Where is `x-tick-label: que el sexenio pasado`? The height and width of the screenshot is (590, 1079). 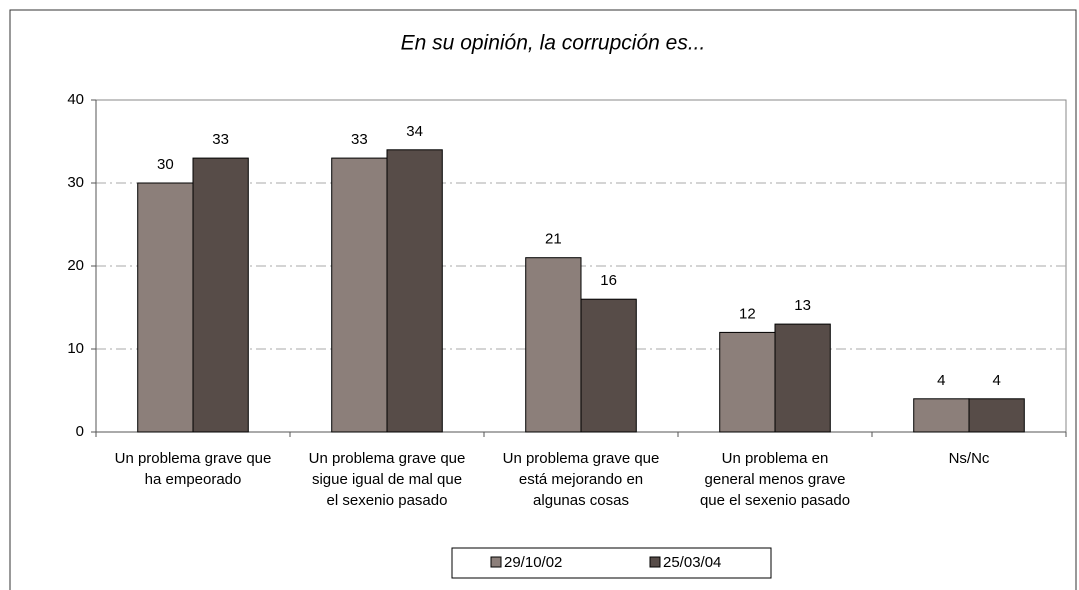
x-tick-label: que el sexenio pasado is located at coordinates (775, 500).